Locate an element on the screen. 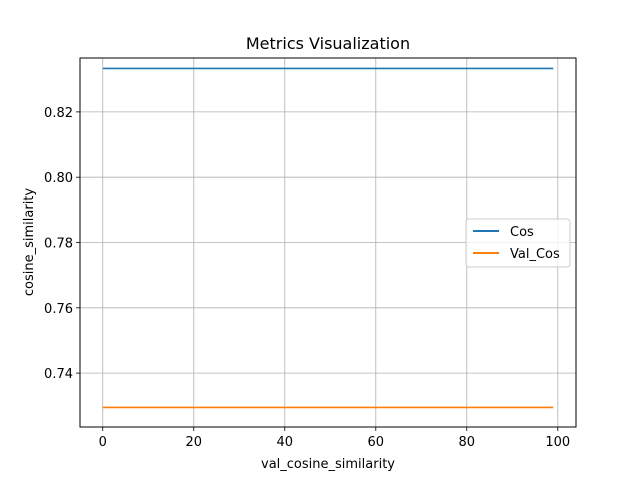 The width and height of the screenshot is (640, 480). x-tick-label: 80 is located at coordinates (467, 442).